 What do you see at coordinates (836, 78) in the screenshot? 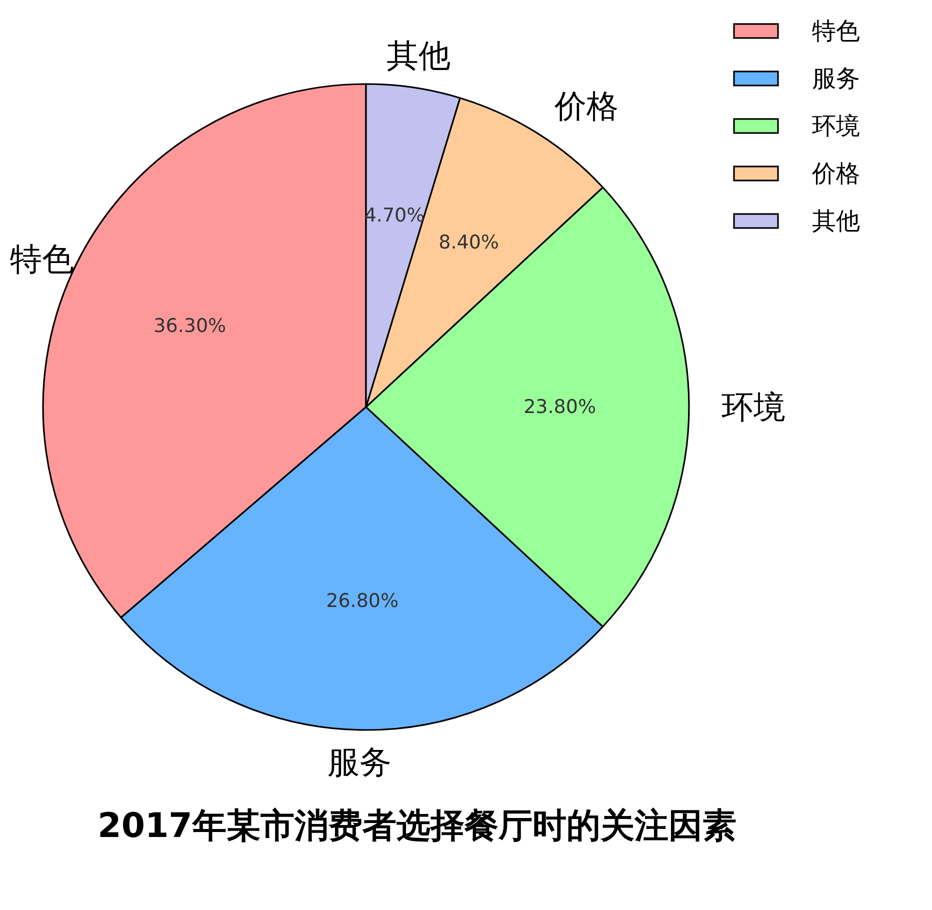
I see `legend-label: 服务` at bounding box center [836, 78].